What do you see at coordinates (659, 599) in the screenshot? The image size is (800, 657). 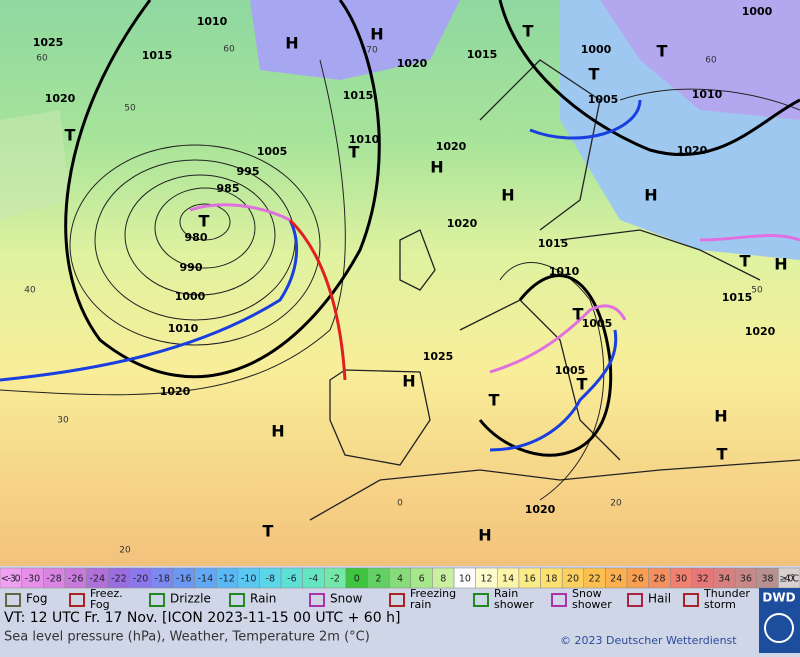 I see `legend-label: Hail` at bounding box center [659, 599].